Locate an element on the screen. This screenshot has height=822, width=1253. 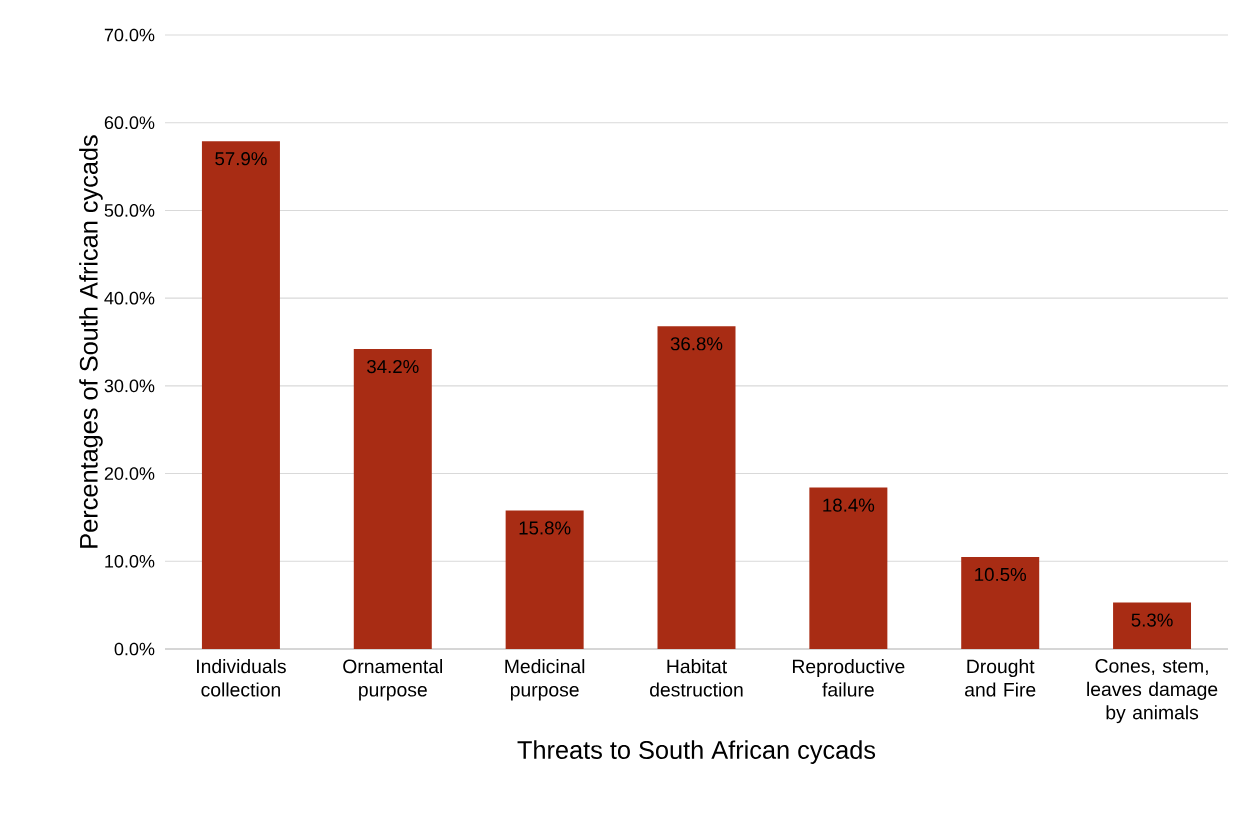
y-tick-label: 50.0% is located at coordinates (129, 210).